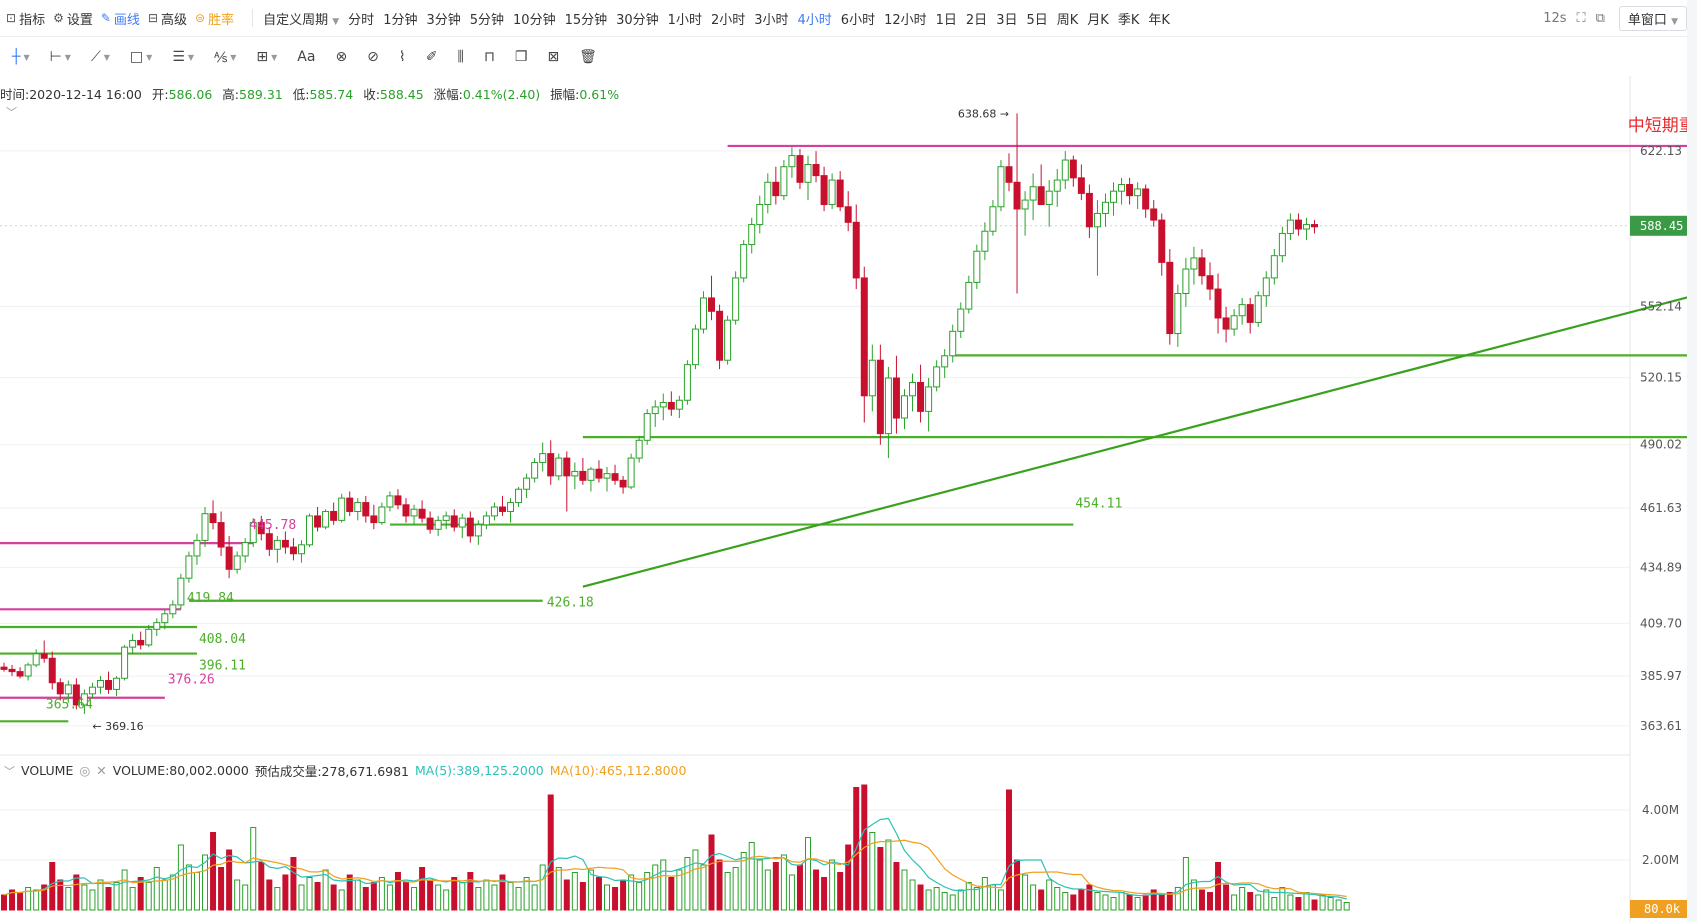 This screenshot has height=922, width=1697. I want to click on text-tool-icon: Aa, so click(306, 57).